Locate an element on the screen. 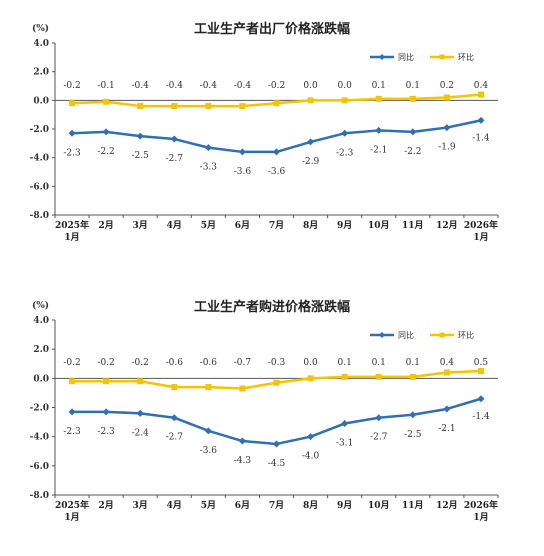 The height and width of the screenshot is (556, 544). data-label-yoy: -2.9 is located at coordinates (311, 162).